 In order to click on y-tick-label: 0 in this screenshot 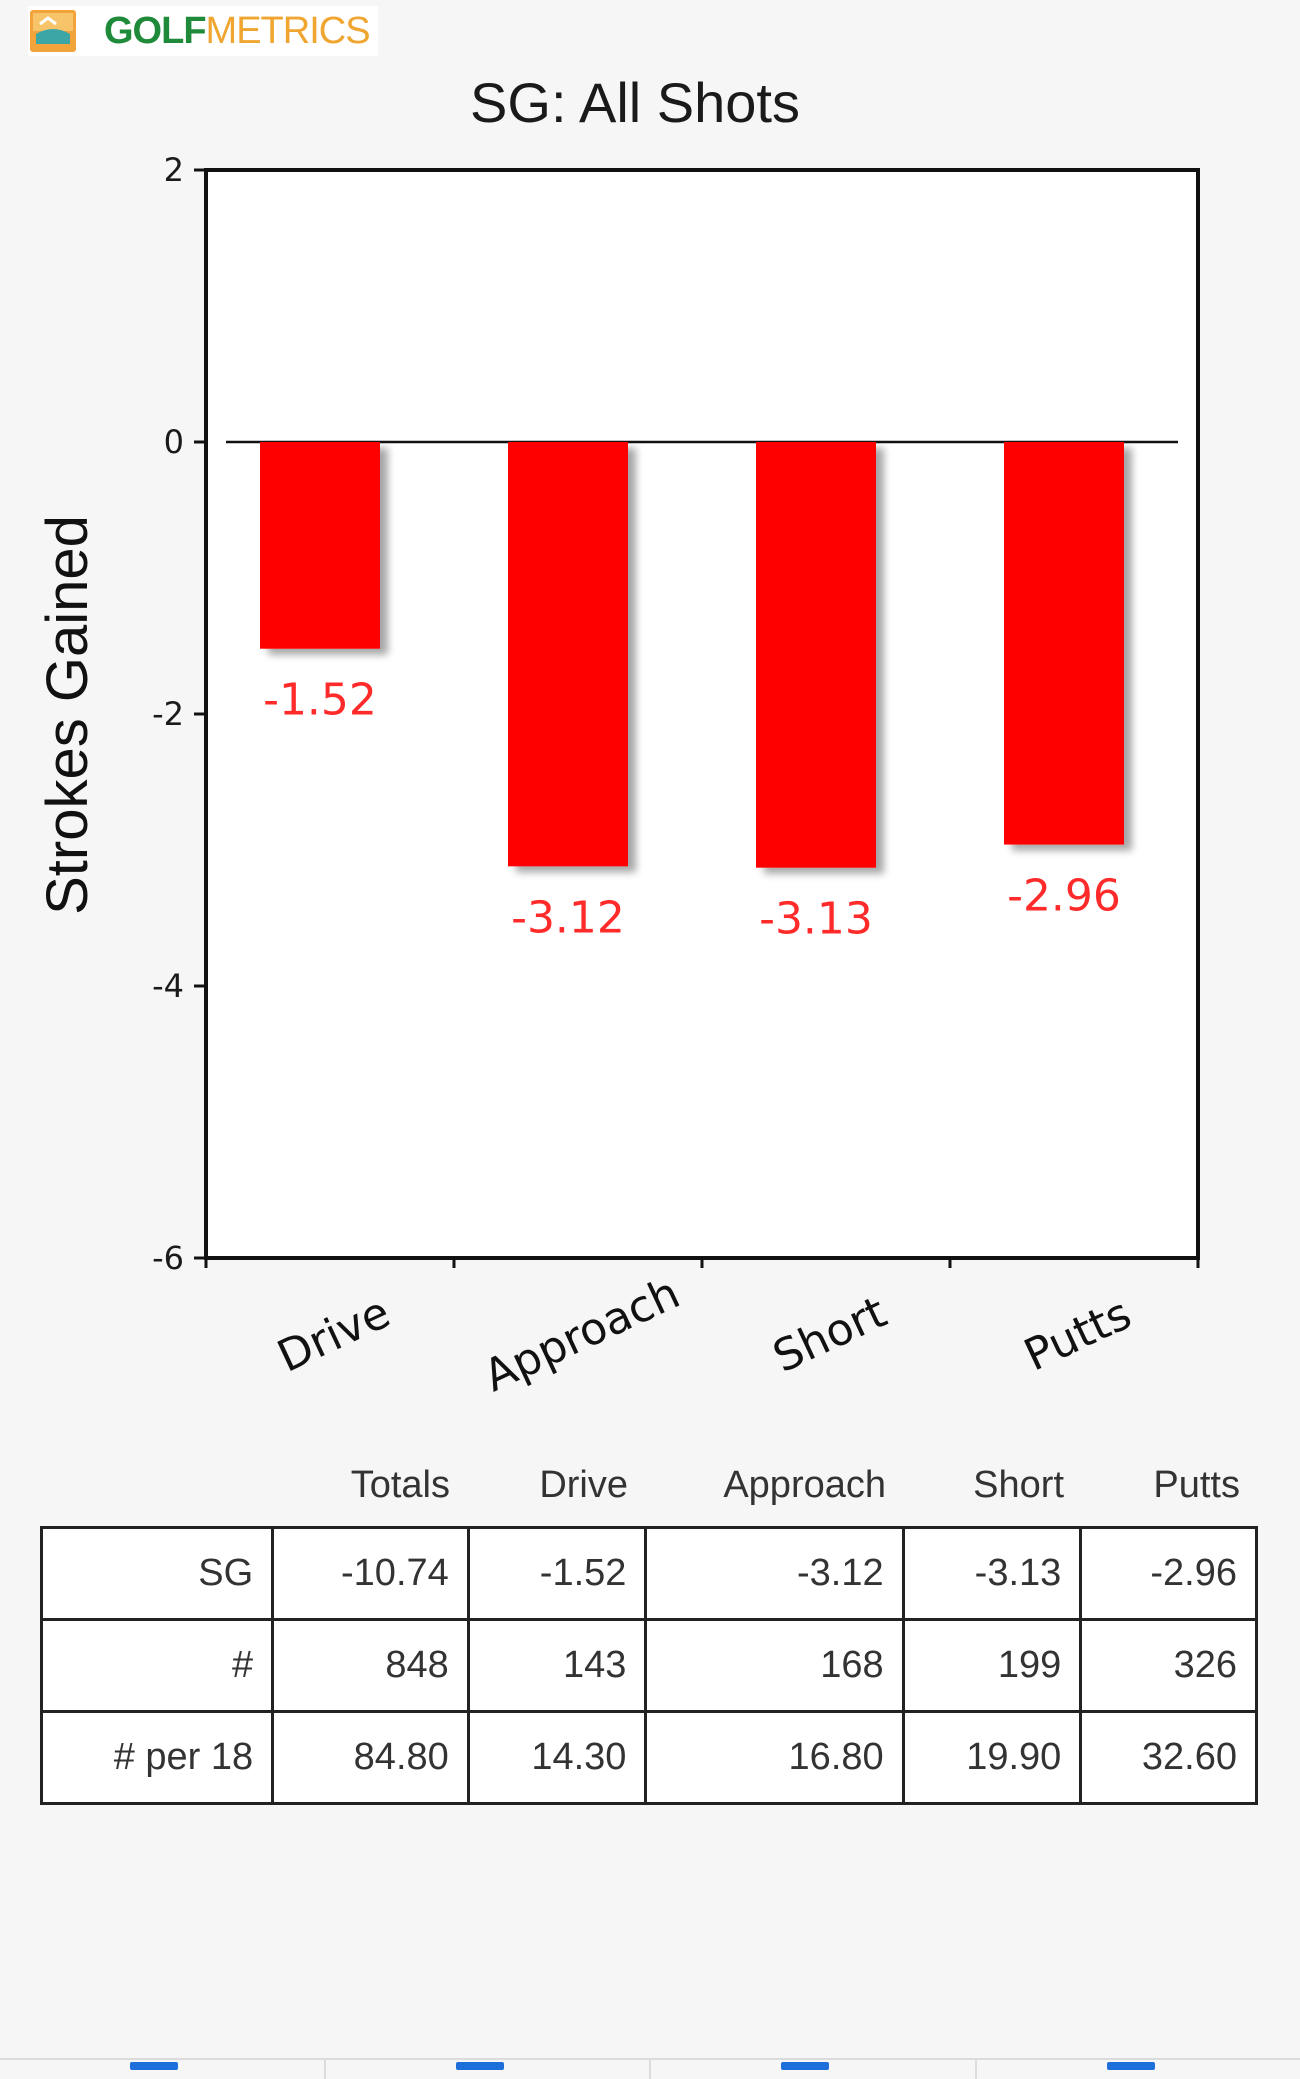, I will do `click(174, 442)`.